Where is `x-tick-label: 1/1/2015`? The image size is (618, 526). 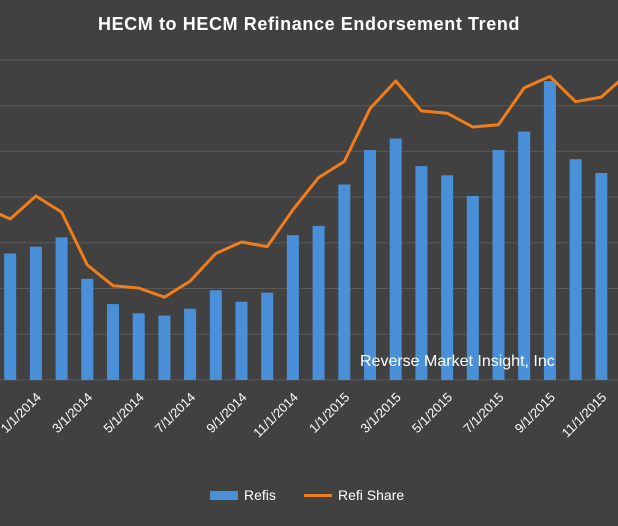
x-tick-label: 1/1/2015 is located at coordinates (329, 413).